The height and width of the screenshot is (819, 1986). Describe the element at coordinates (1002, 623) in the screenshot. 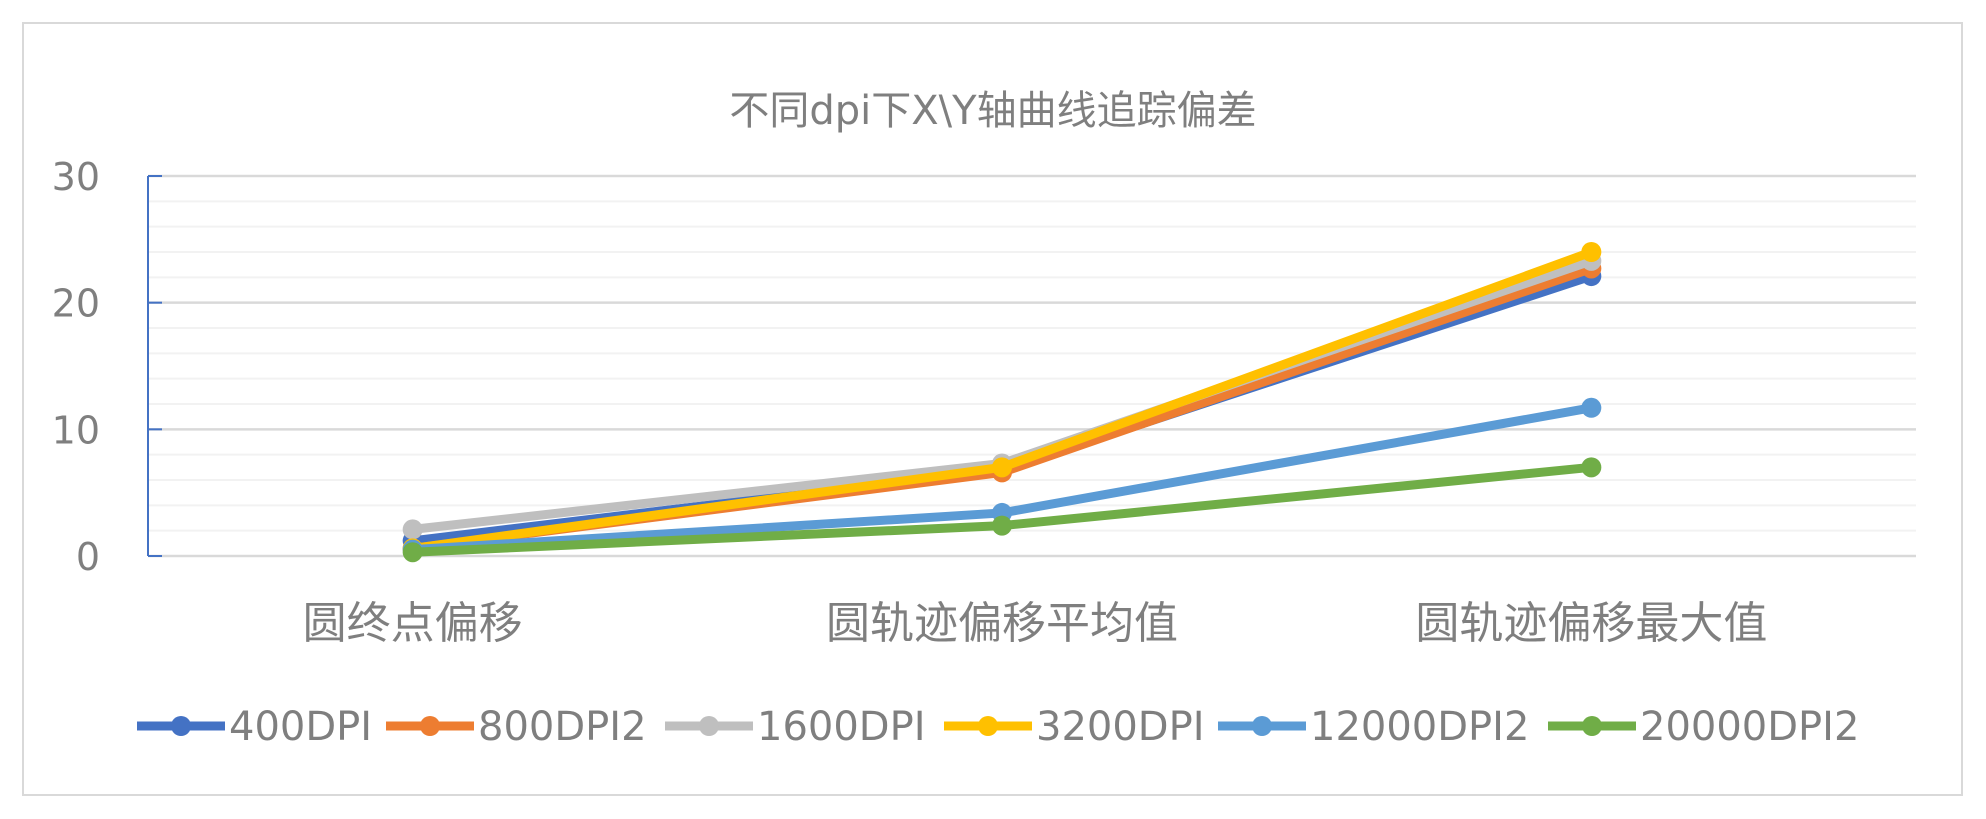

I see `x-tick-label: 圆轨迹偏移平均值` at that location.